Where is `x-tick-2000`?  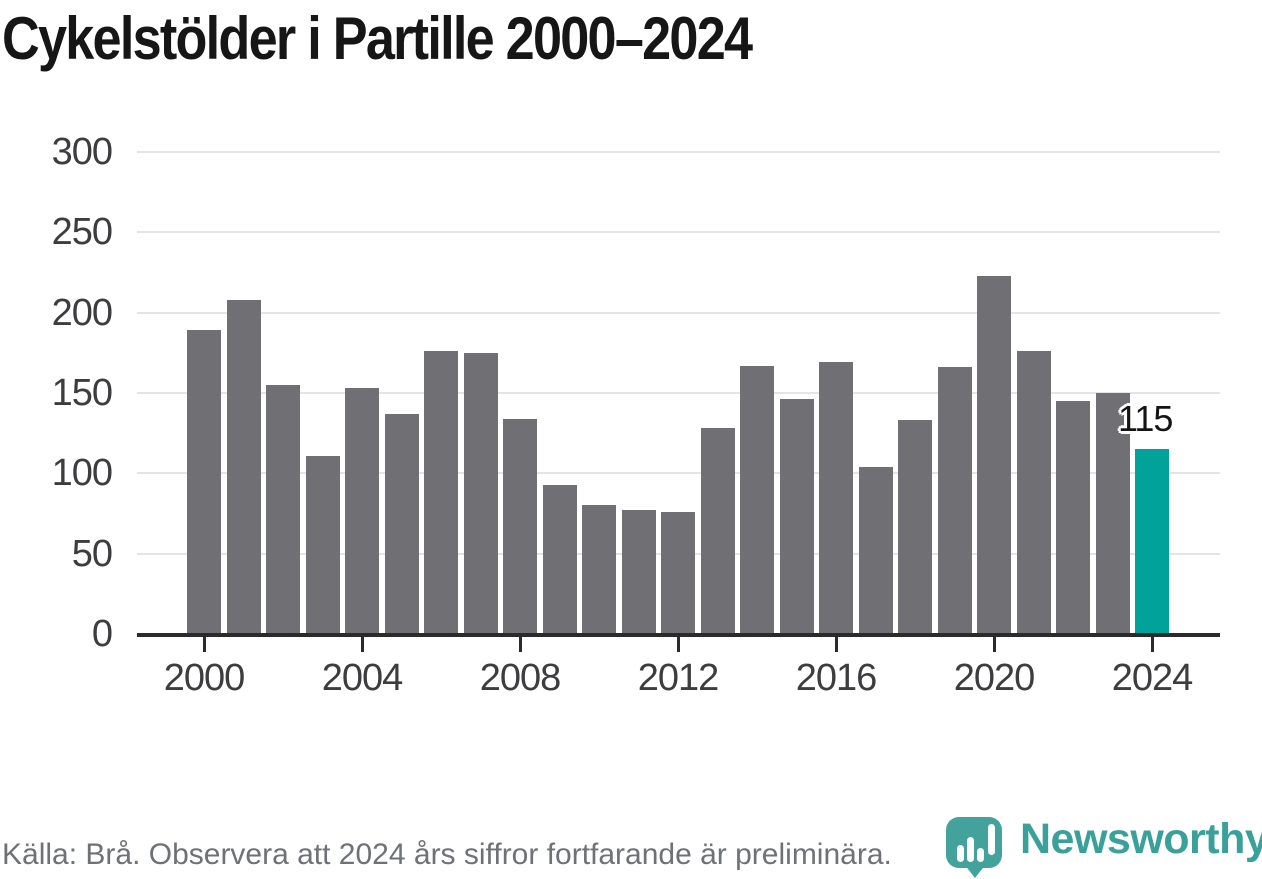 x-tick-2000 is located at coordinates (204, 644).